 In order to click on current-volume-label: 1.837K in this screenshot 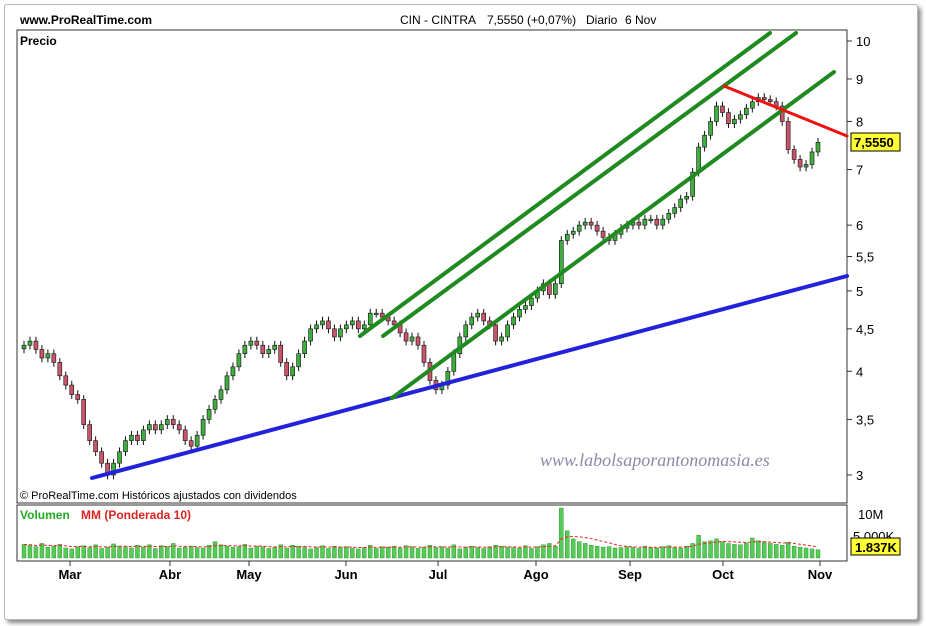, I will do `click(876, 547)`.